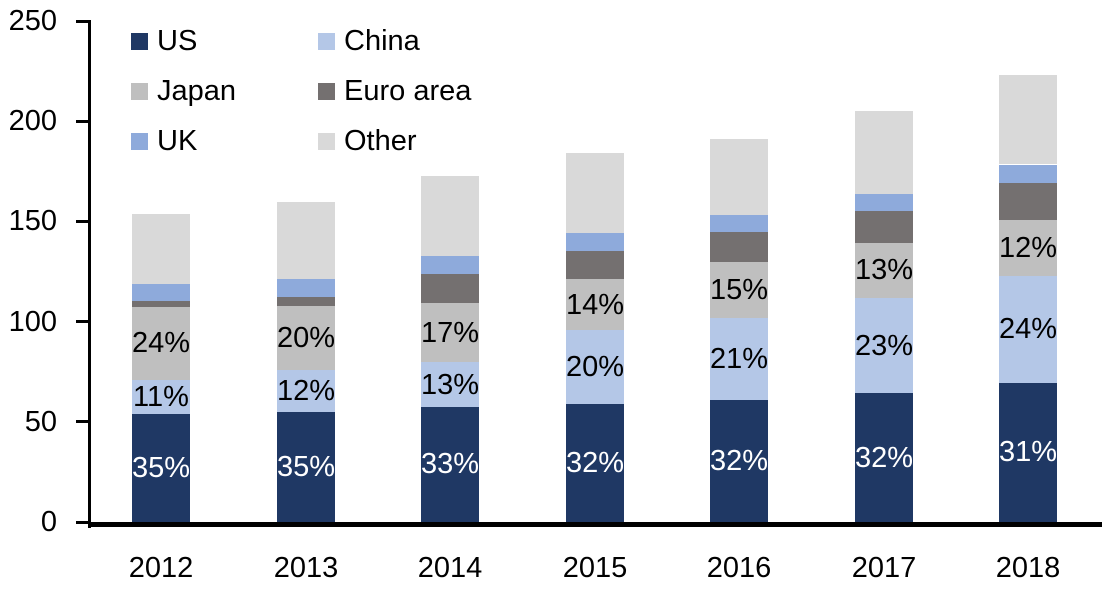  Describe the element at coordinates (382, 41) in the screenshot. I see `legend-label: China` at that location.